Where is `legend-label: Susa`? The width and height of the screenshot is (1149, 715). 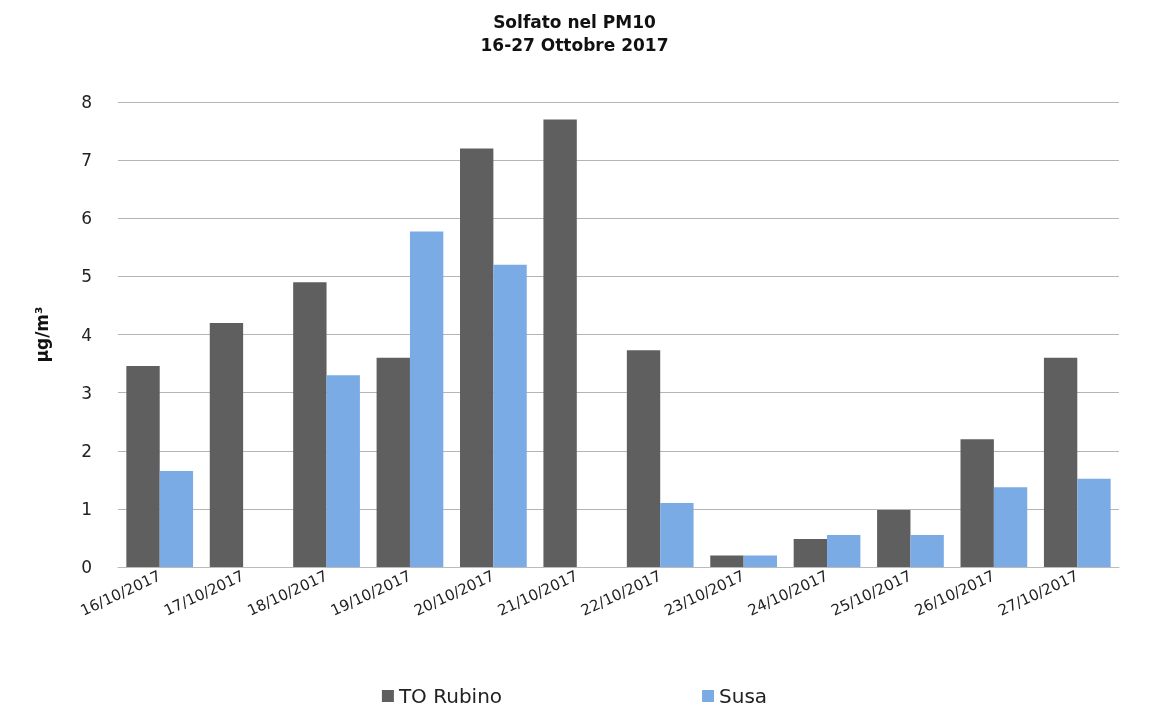
legend-label: Susa is located at coordinates (743, 696).